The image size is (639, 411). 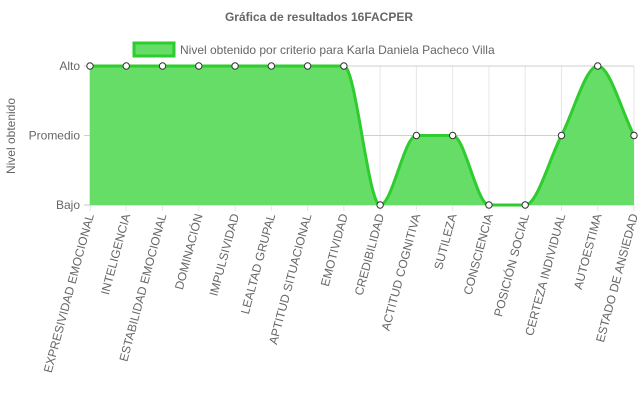 What do you see at coordinates (69, 293) in the screenshot?
I see `x-tick-label: EXPRESIVIDAD EMOCIONAL` at bounding box center [69, 293].